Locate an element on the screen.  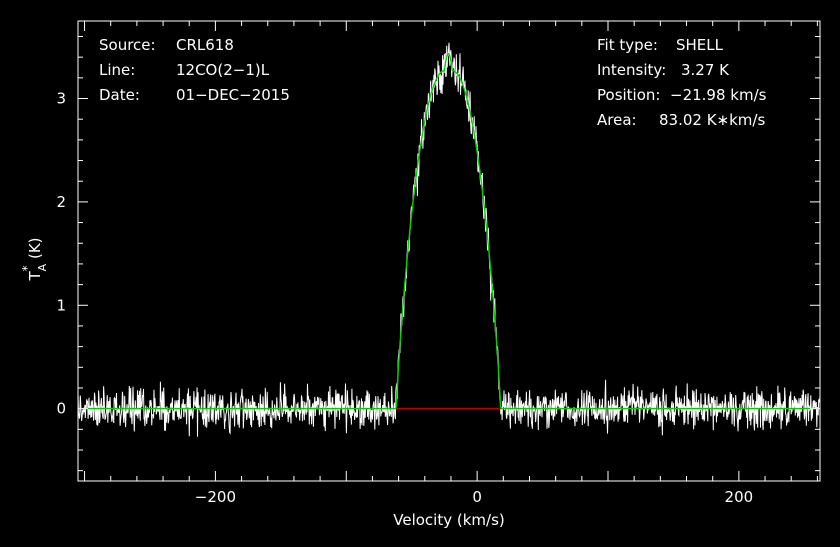
info-line-key: Line: is located at coordinates (117, 70).